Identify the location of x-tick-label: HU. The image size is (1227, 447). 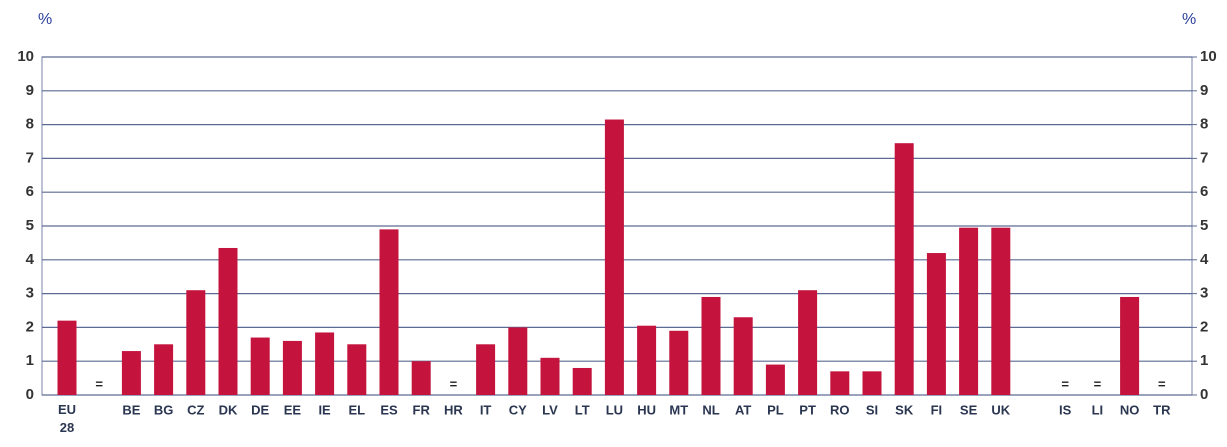
(646, 409).